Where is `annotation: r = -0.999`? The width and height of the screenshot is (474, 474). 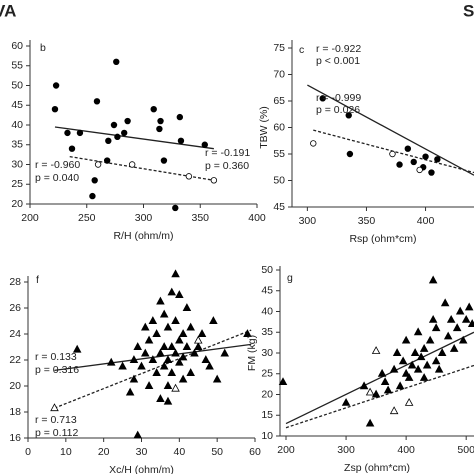
annotation: r = -0.999 is located at coordinates (338, 98).